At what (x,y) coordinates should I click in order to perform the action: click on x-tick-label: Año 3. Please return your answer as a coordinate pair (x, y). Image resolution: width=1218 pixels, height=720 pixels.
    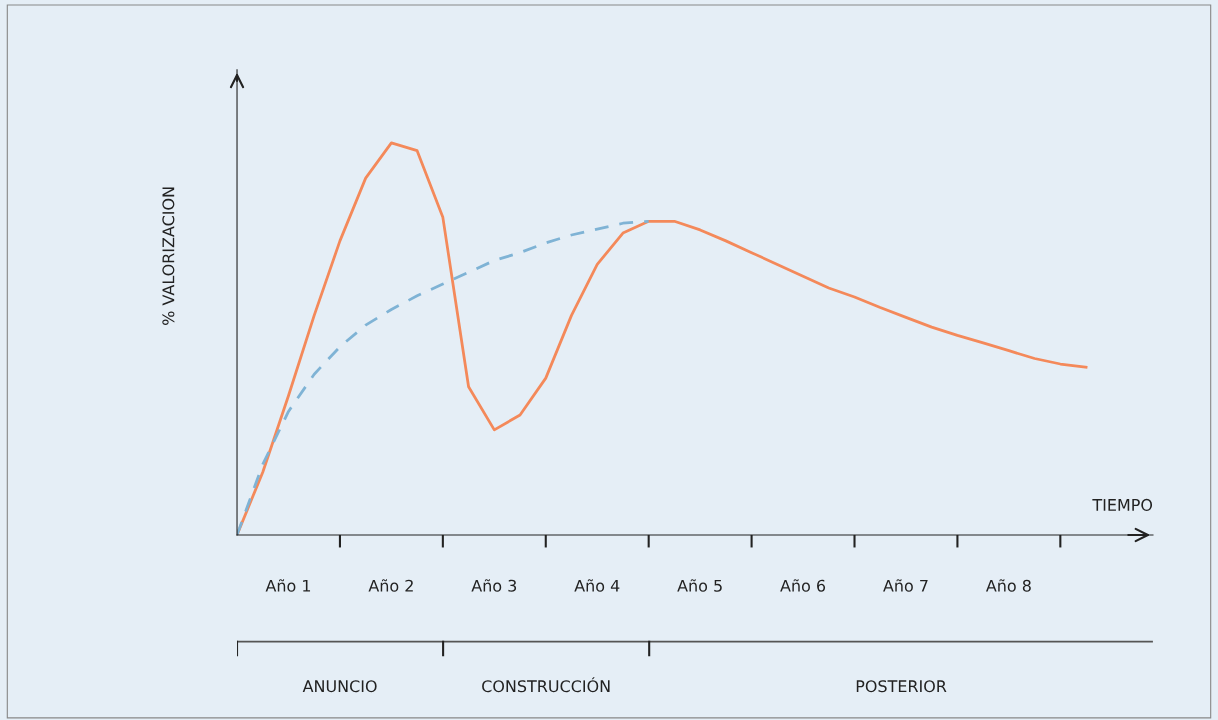
    Looking at the image, I should click on (494, 585).